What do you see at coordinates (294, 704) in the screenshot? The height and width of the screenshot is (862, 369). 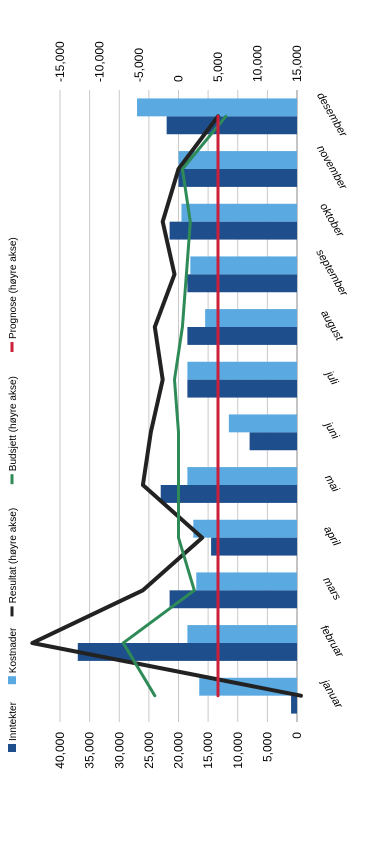 I see `bar-inntekter-januar` at bounding box center [294, 704].